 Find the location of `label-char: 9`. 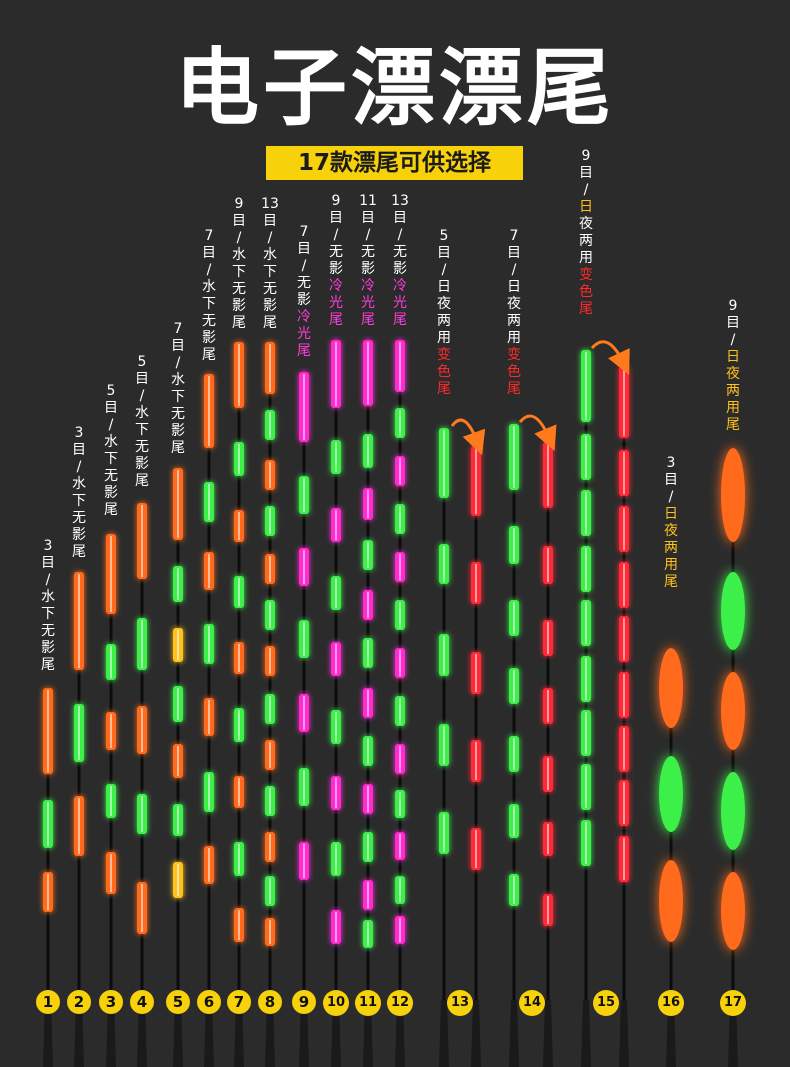

label-char: 9 is located at coordinates (586, 156).